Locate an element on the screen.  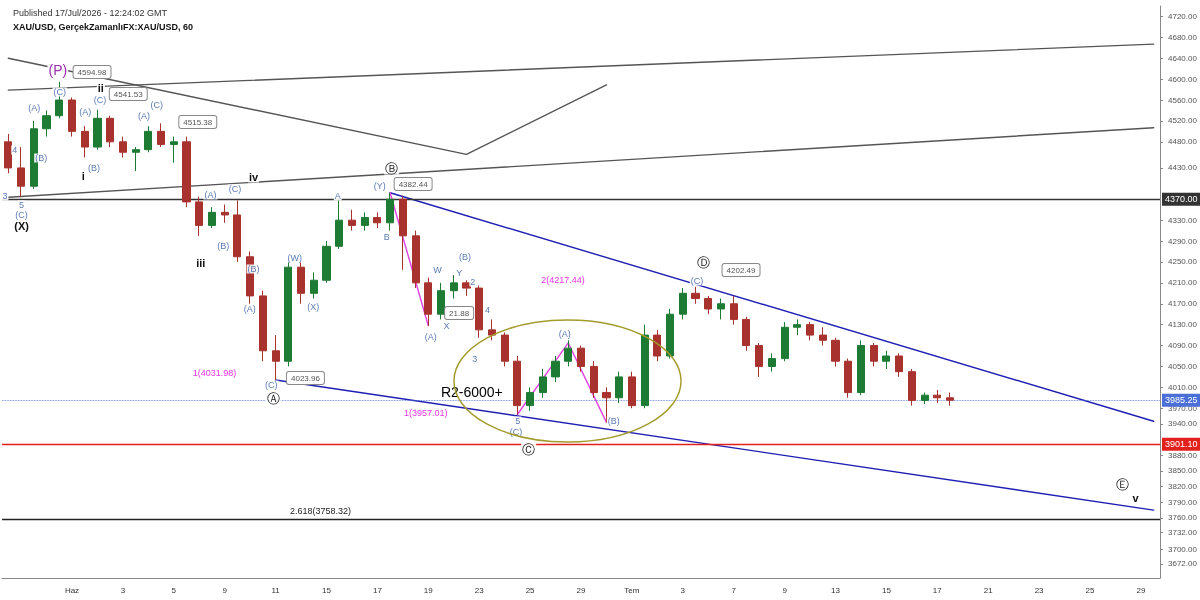
annotation: 4202.49 is located at coordinates (741, 270).